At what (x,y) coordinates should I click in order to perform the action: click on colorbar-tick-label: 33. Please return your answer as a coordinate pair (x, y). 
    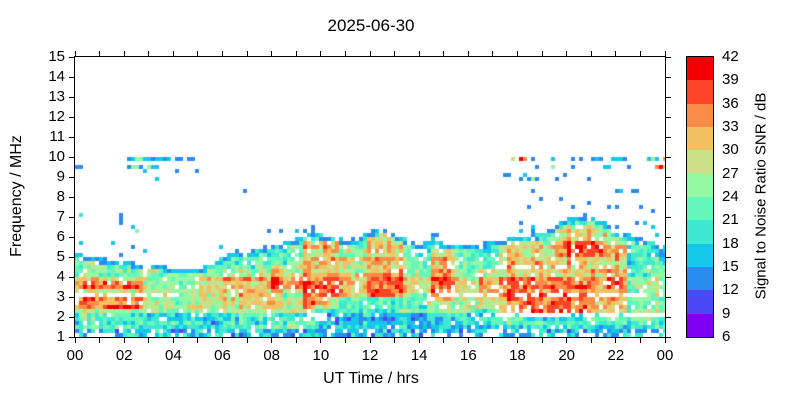
    Looking at the image, I should click on (730, 126).